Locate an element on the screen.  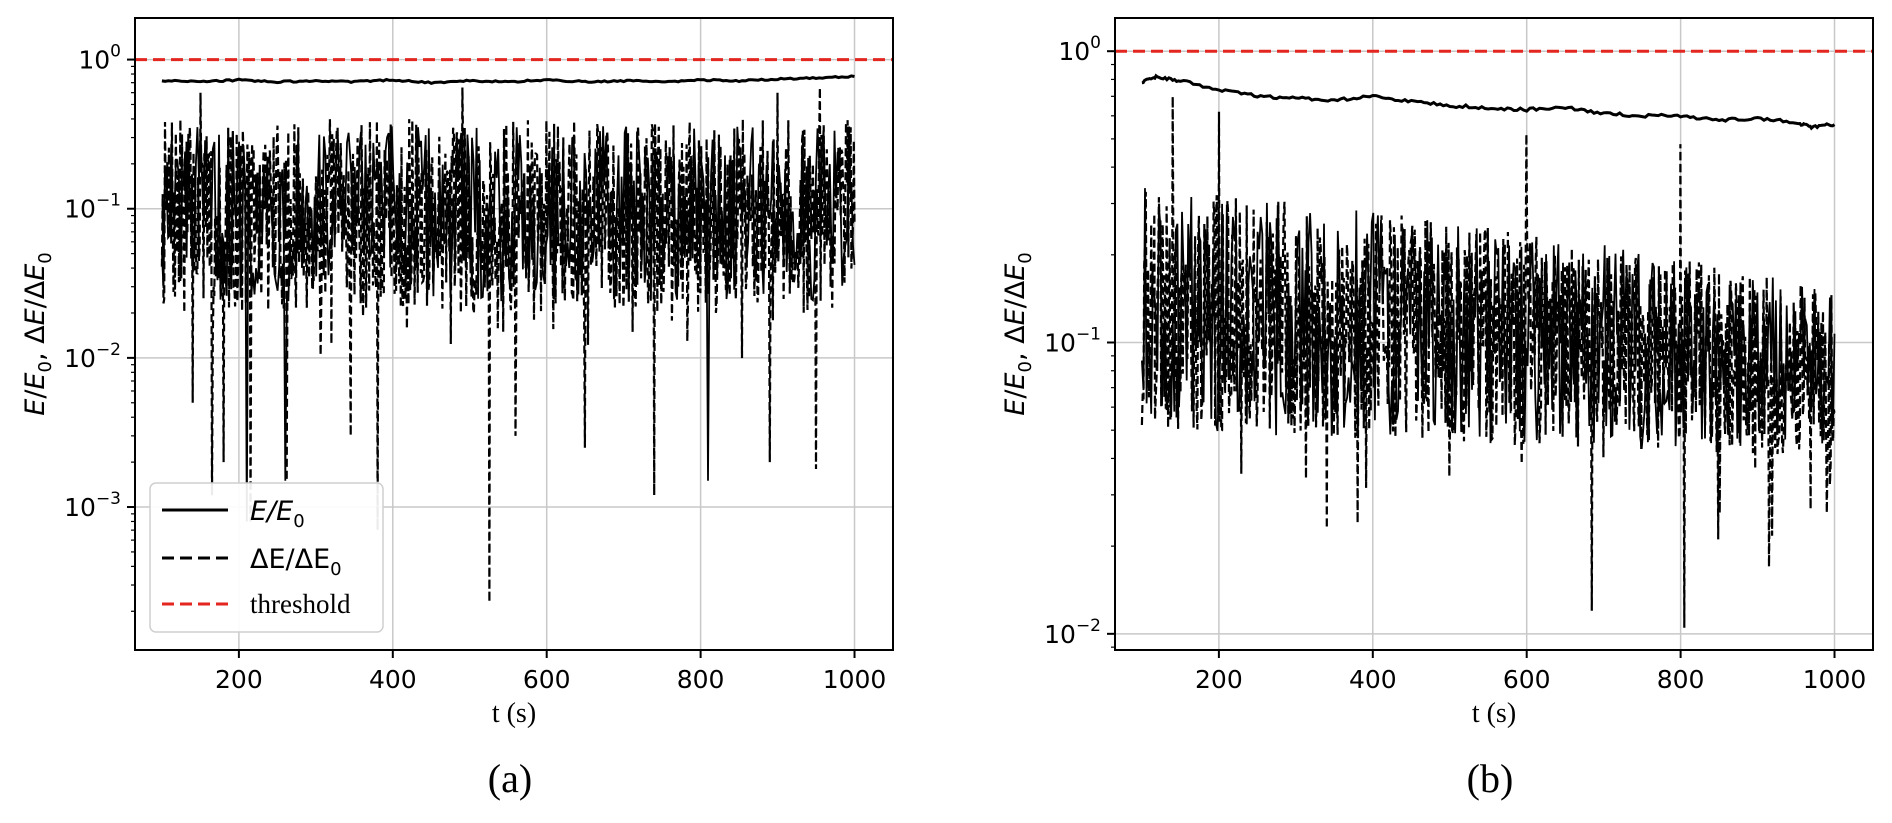
panel-label-b: (b) is located at coordinates (1490, 778).